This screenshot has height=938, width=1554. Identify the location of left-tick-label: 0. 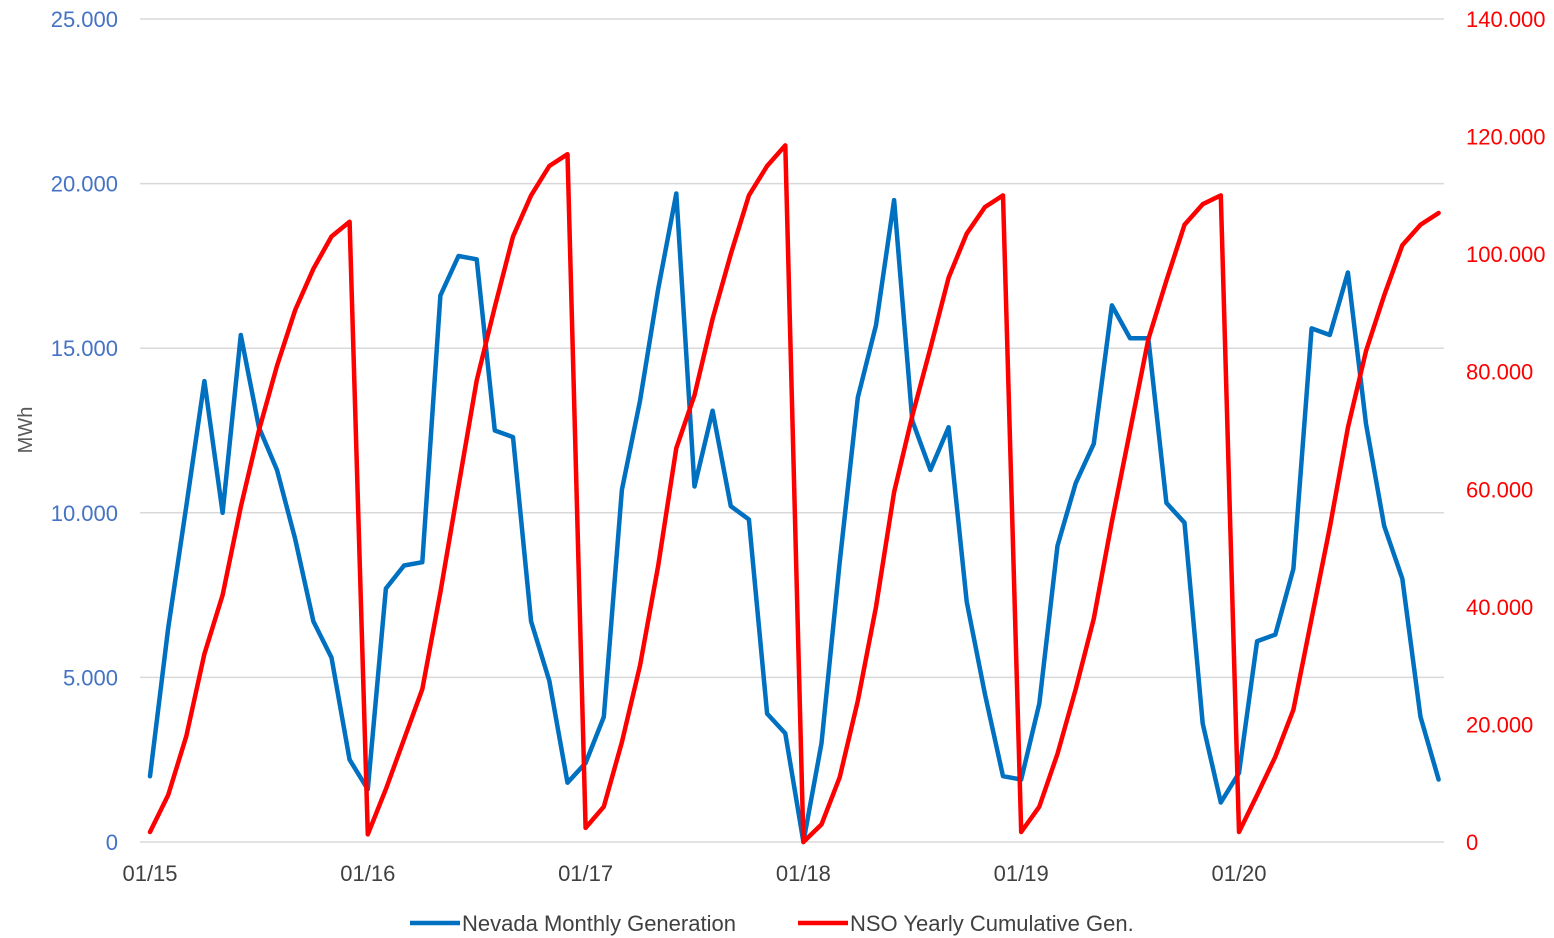
(112, 842).